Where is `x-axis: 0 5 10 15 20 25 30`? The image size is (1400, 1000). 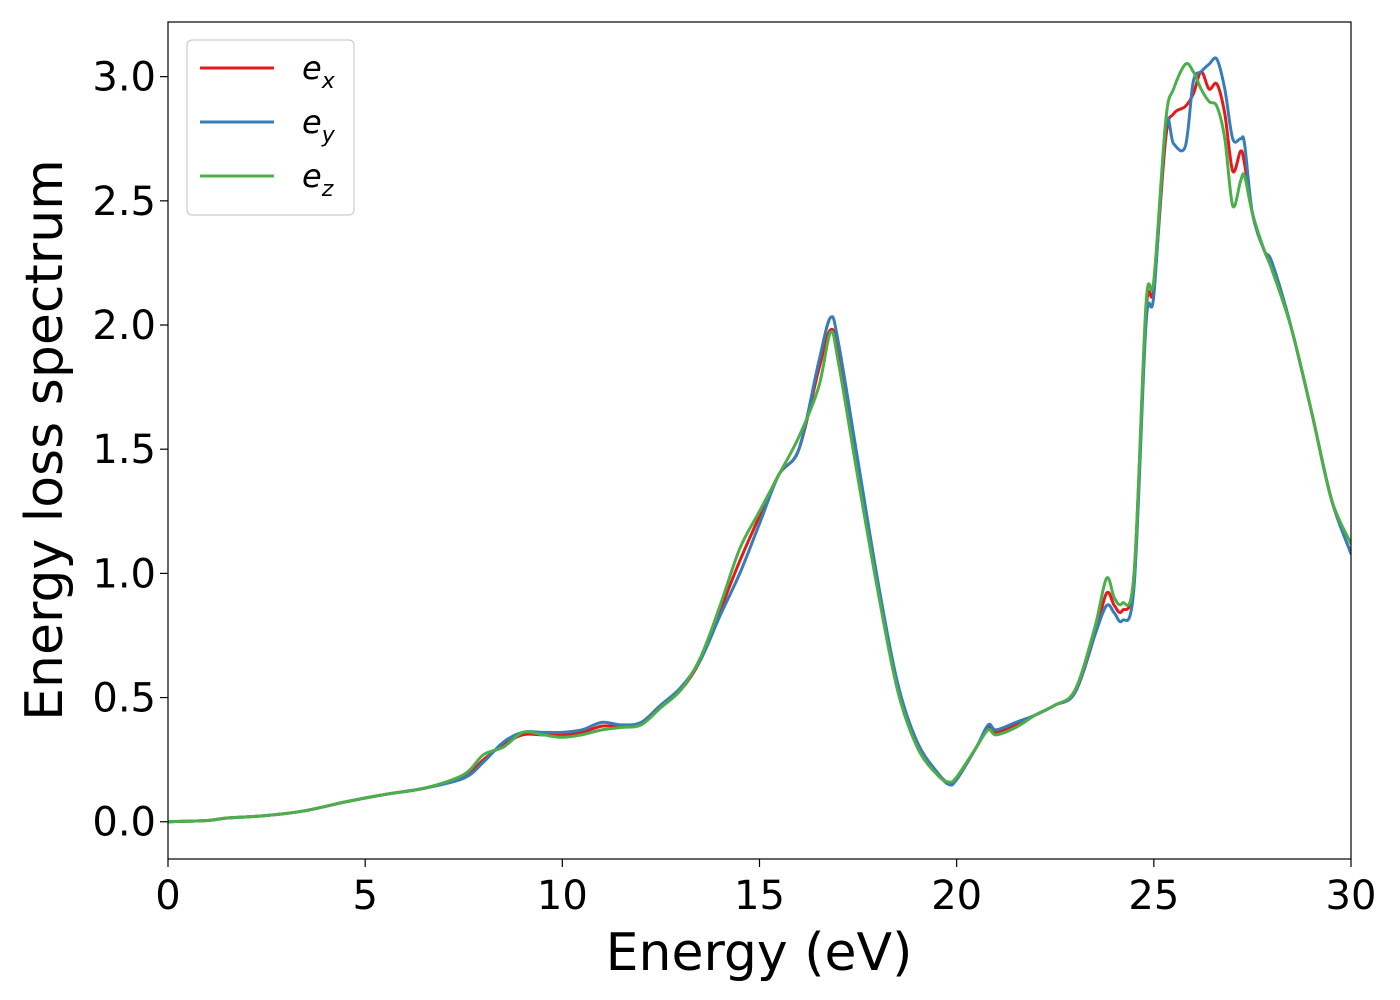 x-axis: 0 5 10 15 20 25 30 is located at coordinates (765, 889).